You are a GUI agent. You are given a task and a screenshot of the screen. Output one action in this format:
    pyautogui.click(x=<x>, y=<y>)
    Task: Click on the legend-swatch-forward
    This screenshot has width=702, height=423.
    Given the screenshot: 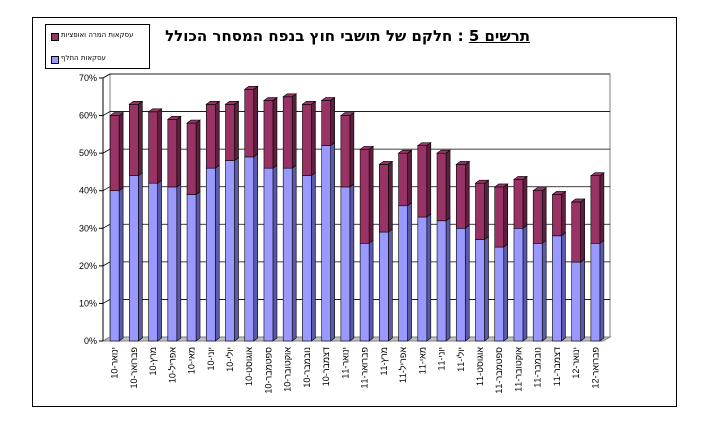 What is the action you would take?
    pyautogui.click(x=55, y=37)
    